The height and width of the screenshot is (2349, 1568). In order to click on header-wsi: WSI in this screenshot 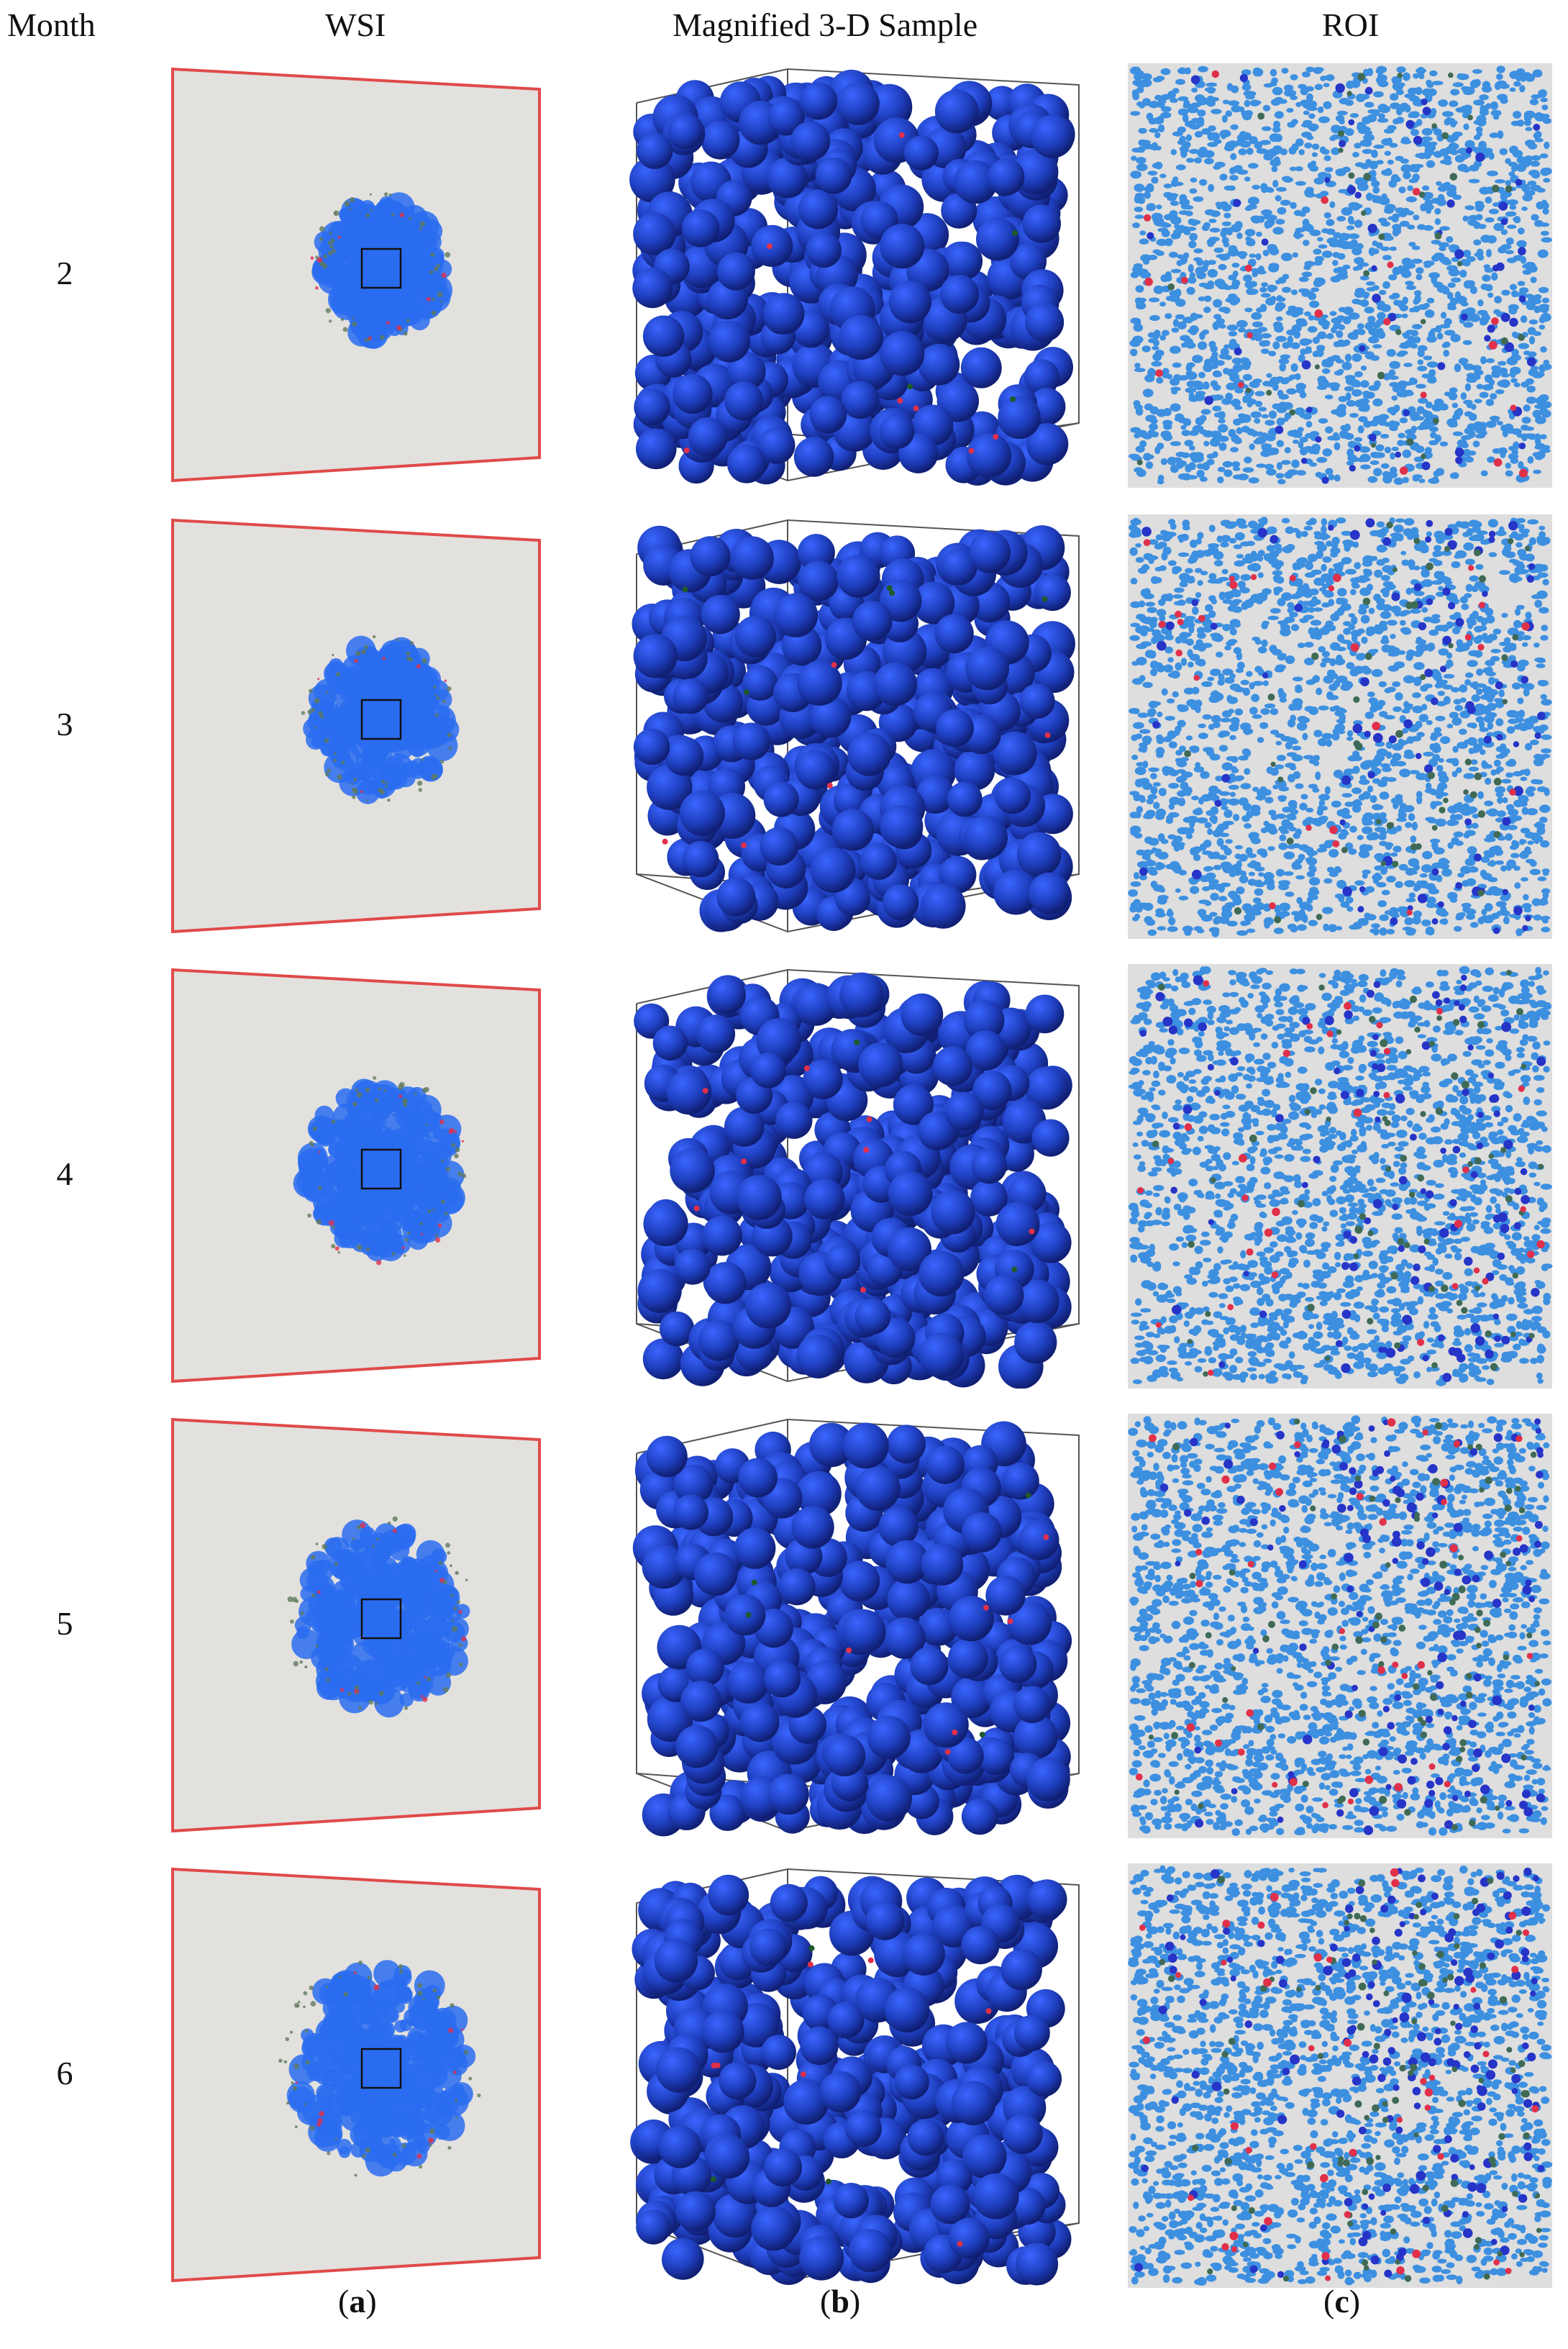, I will do `click(356, 24)`.